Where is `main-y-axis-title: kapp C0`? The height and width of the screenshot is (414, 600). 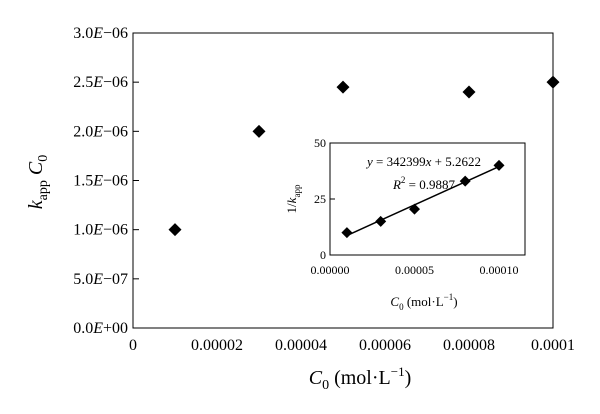 main-y-axis-title: kapp C0 is located at coordinates (38, 182).